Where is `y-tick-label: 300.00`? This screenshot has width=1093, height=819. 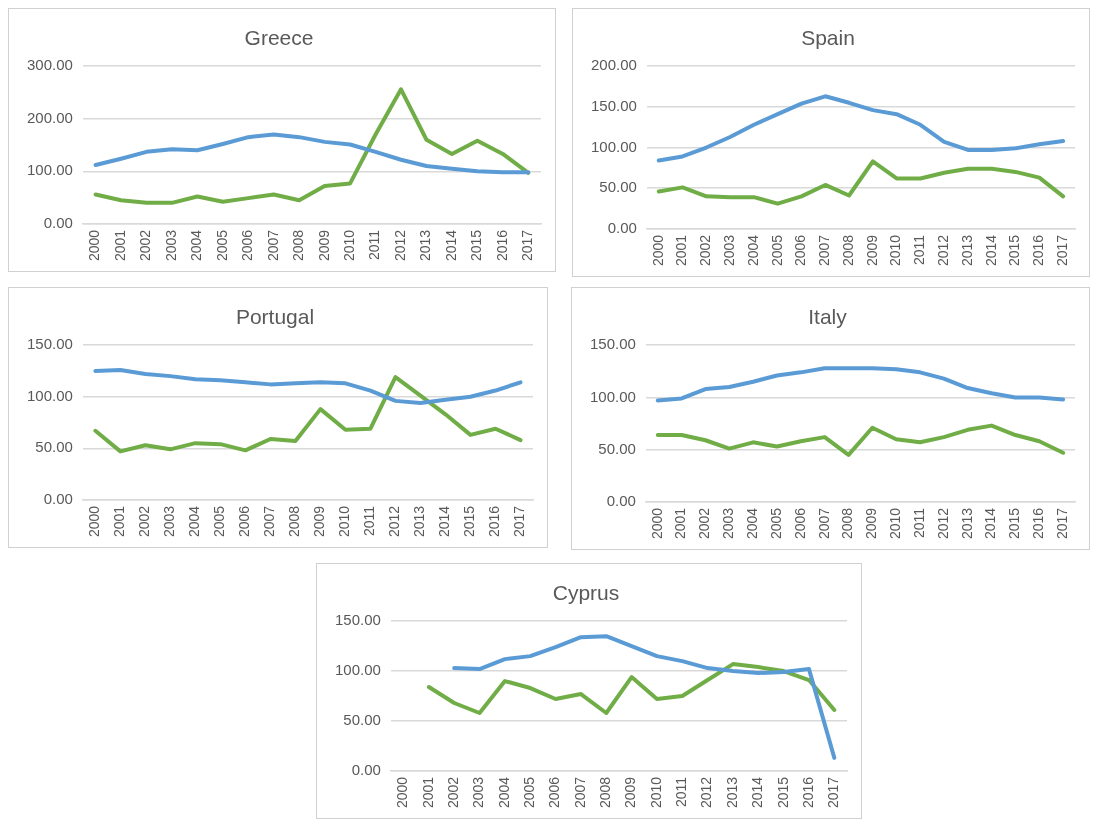 y-tick-label: 300.00 is located at coordinates (49, 65).